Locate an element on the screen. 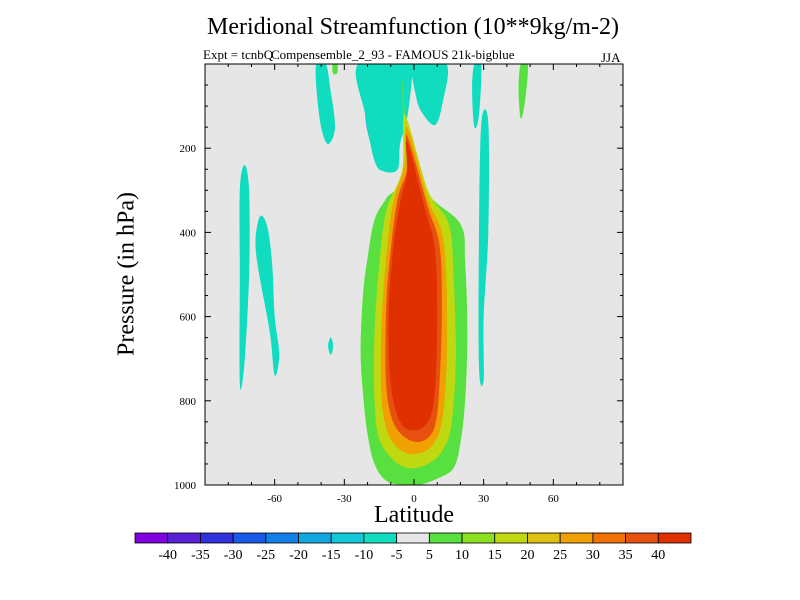  x-tick-label: -60 is located at coordinates (274, 499).